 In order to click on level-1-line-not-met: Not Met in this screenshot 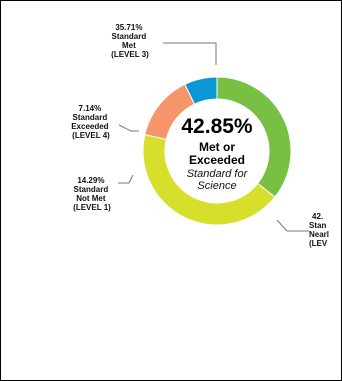, I will do `click(91, 198)`.